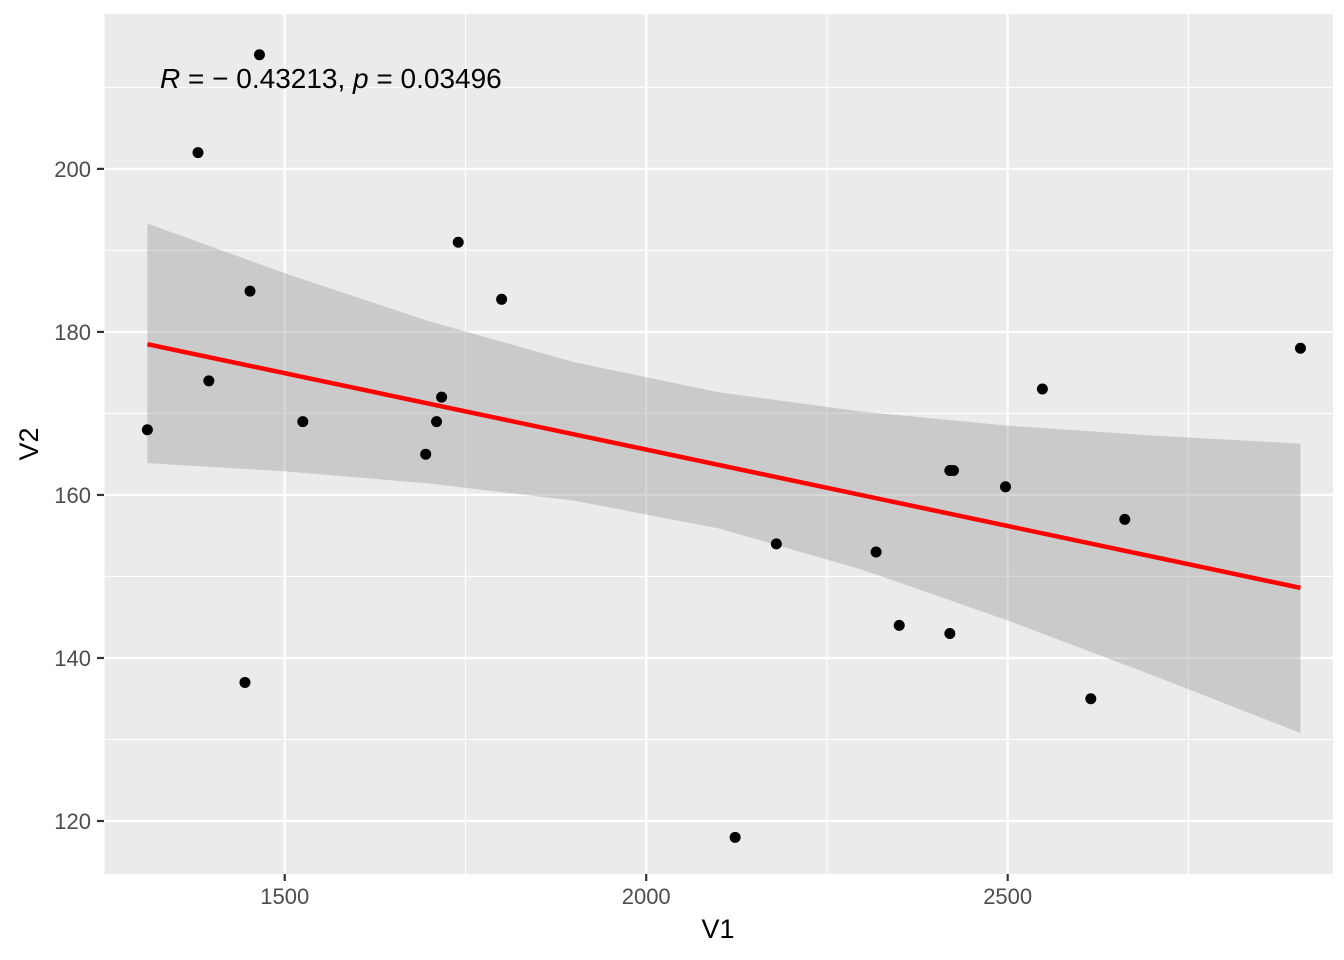  What do you see at coordinates (1007, 896) in the screenshot?
I see `x-tick-label: 2500` at bounding box center [1007, 896].